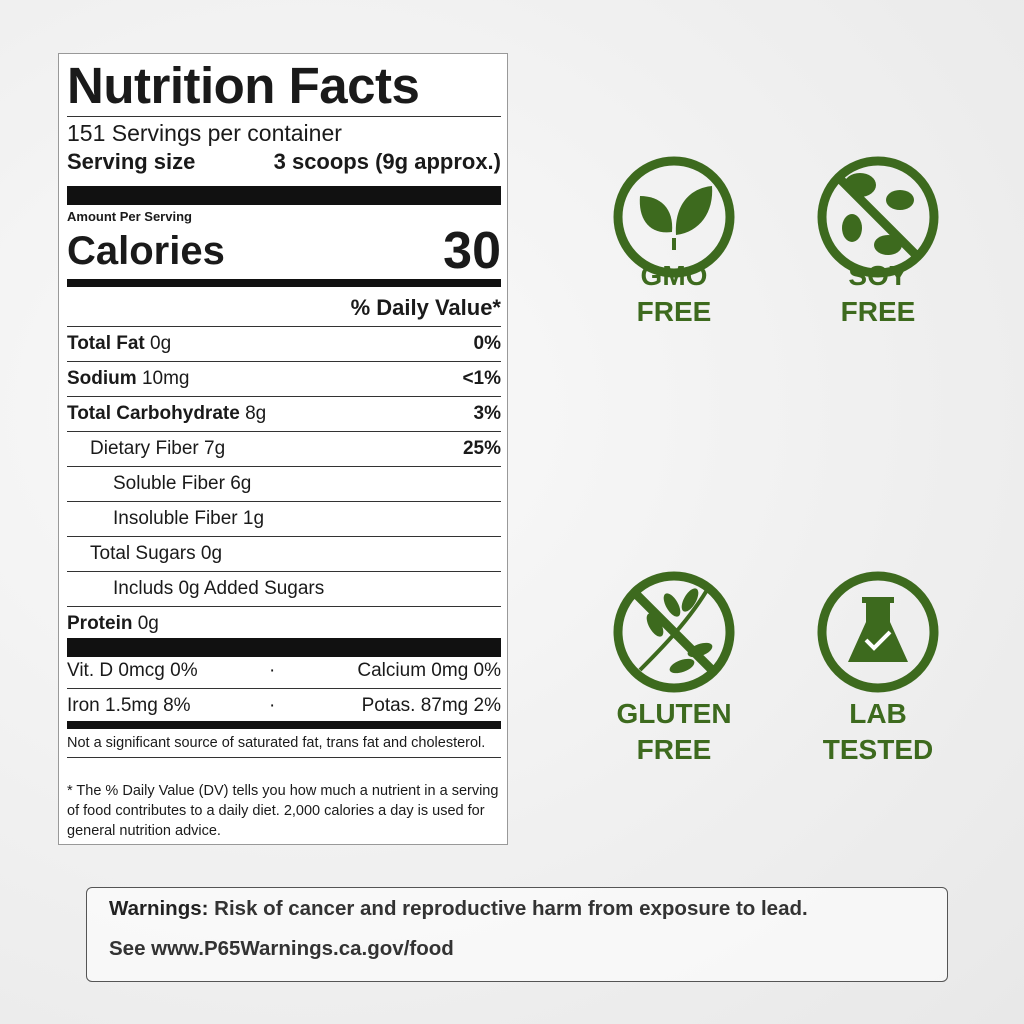  I want to click on vitamin-row: Vit. D 0mcg 0% · Calcium 0mg 0%, so click(284, 671).